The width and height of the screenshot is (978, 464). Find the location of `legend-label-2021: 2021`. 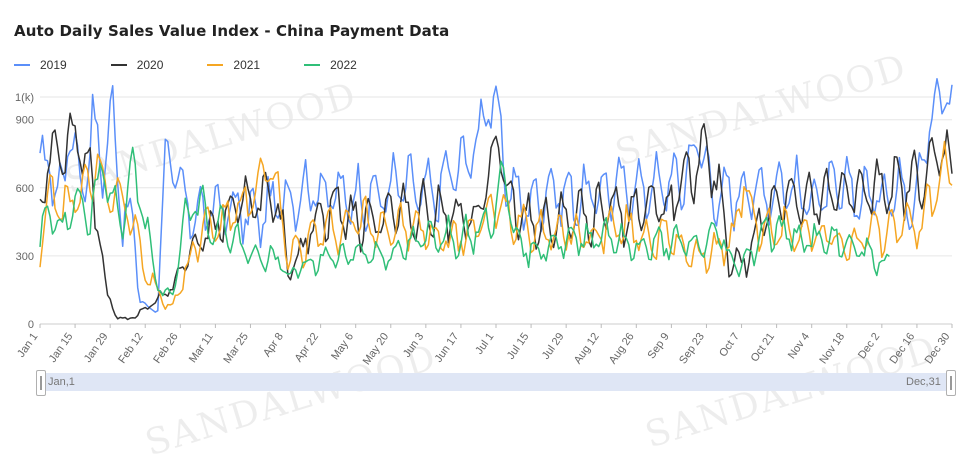

legend-label-2021: 2021 is located at coordinates (247, 65).